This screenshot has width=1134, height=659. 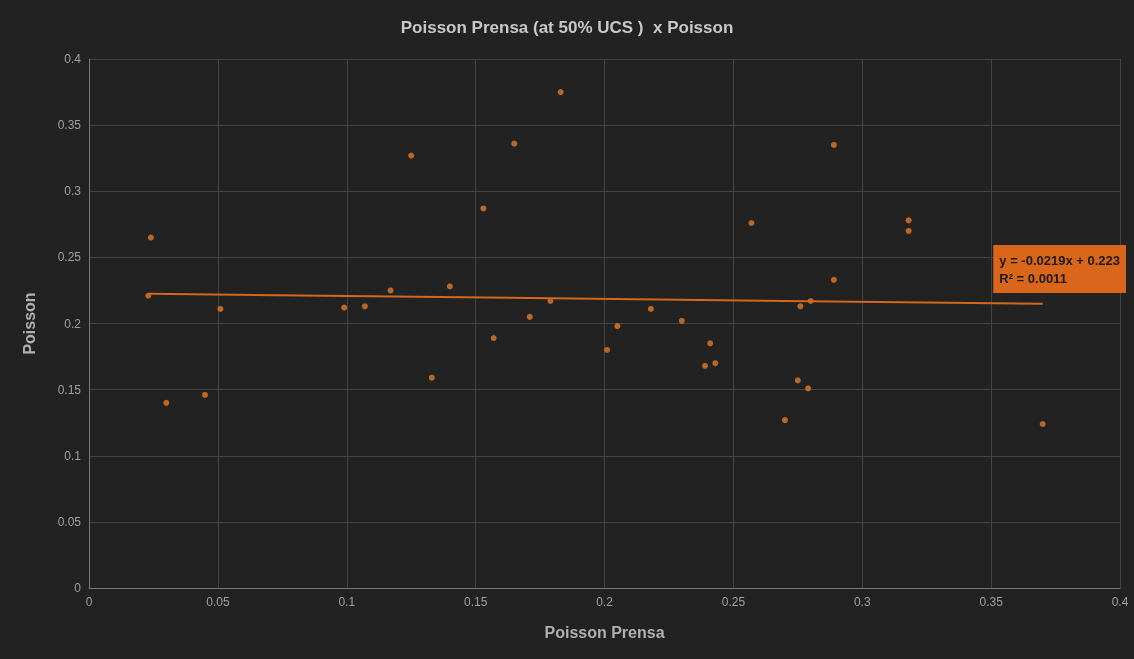 I want to click on y-tick-label: 0, so click(x=78, y=588).